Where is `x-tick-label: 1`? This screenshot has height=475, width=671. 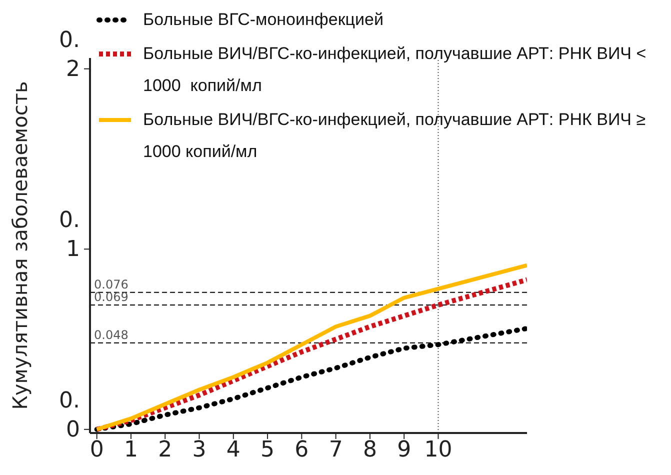 x-tick-label: 1 is located at coordinates (131, 450).